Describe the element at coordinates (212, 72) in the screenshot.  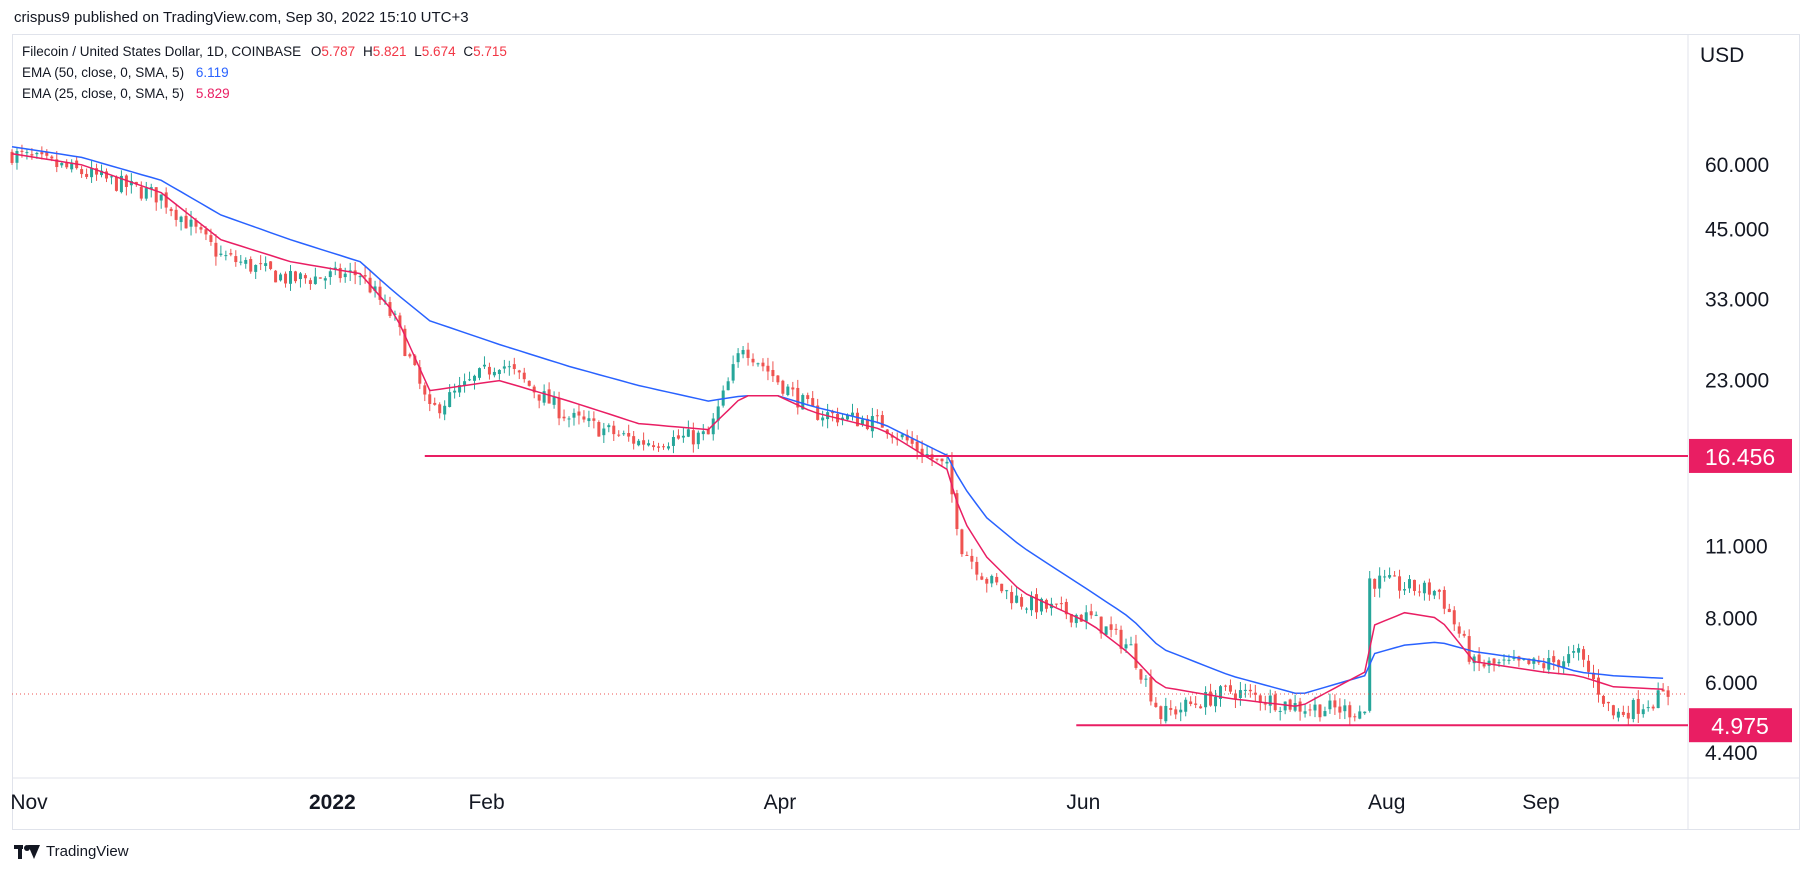
I see `legend-ema50-value: 6.119` at that location.